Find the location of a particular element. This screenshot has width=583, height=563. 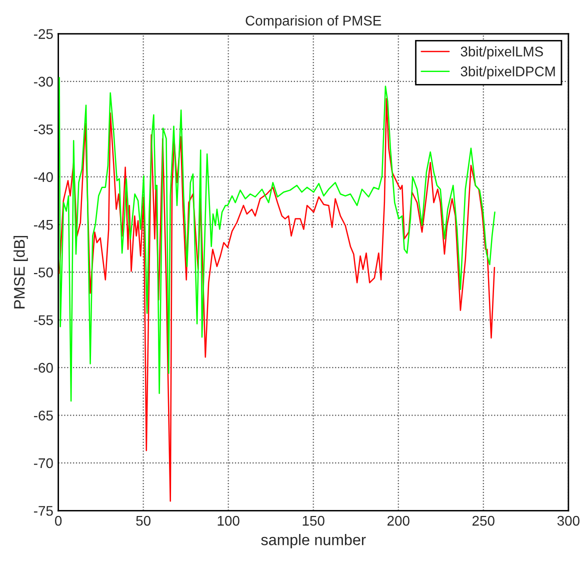

y-axis-title: PMSE [dB] is located at coordinates (21, 272).